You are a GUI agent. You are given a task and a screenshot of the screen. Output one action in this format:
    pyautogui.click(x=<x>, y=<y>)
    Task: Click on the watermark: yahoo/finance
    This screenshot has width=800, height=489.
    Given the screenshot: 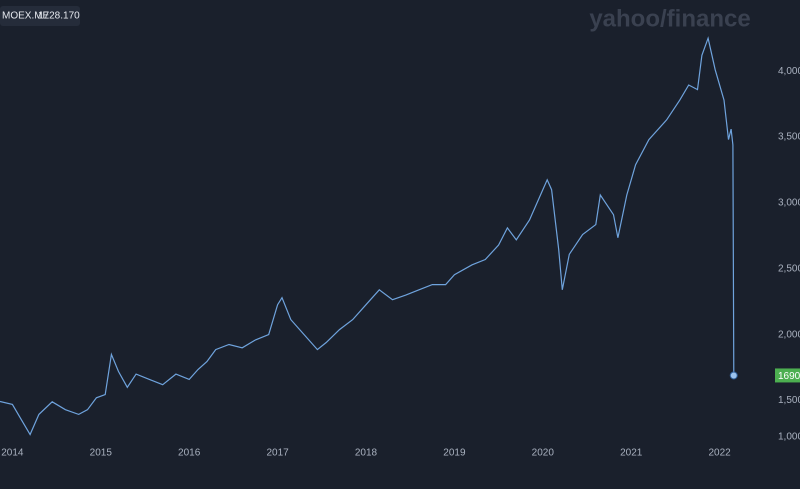 What is the action you would take?
    pyautogui.click(x=669, y=18)
    